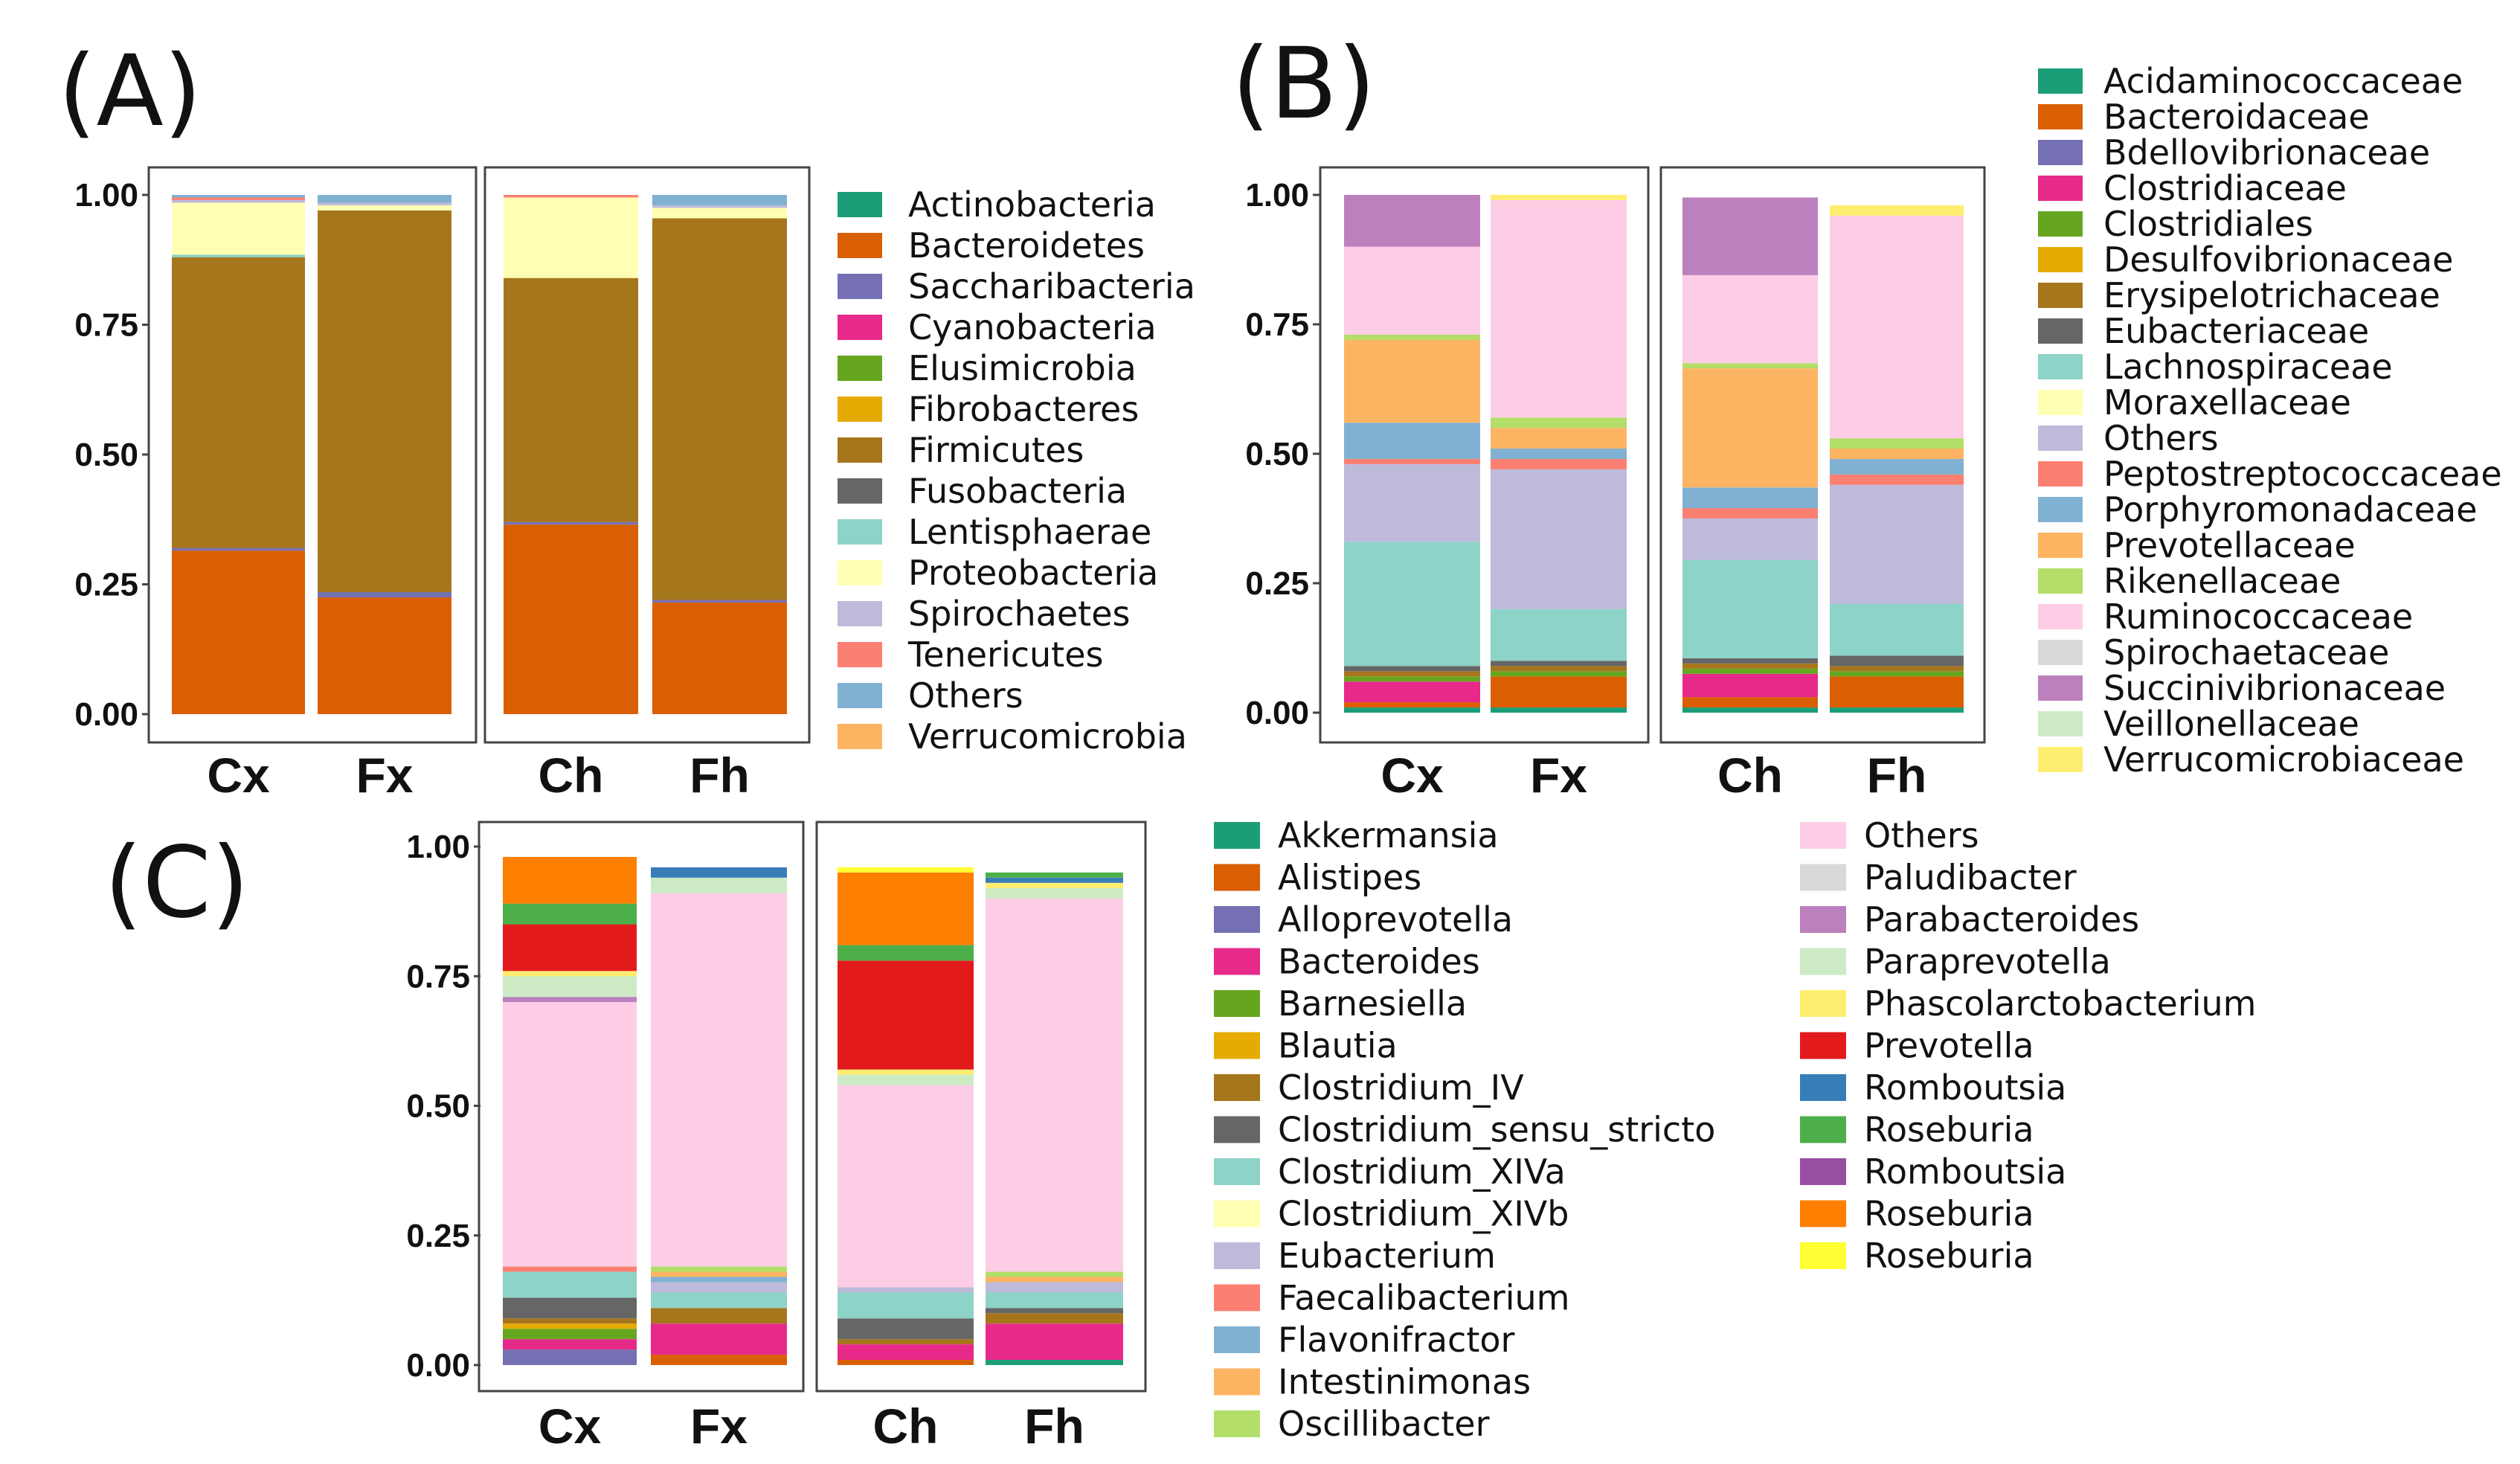 This screenshot has width=2520, height=1464. Describe the element at coordinates (2272, 295) in the screenshot. I see `legend-label: Erysipelotrichaceae` at that location.